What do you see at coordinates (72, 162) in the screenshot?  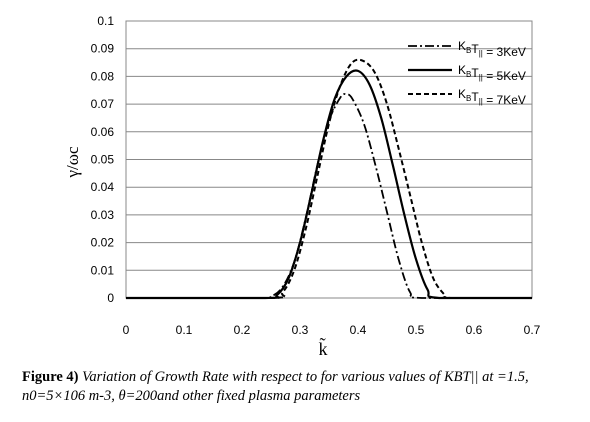 I see `y-axis-label: γ/ωc` at bounding box center [72, 162].